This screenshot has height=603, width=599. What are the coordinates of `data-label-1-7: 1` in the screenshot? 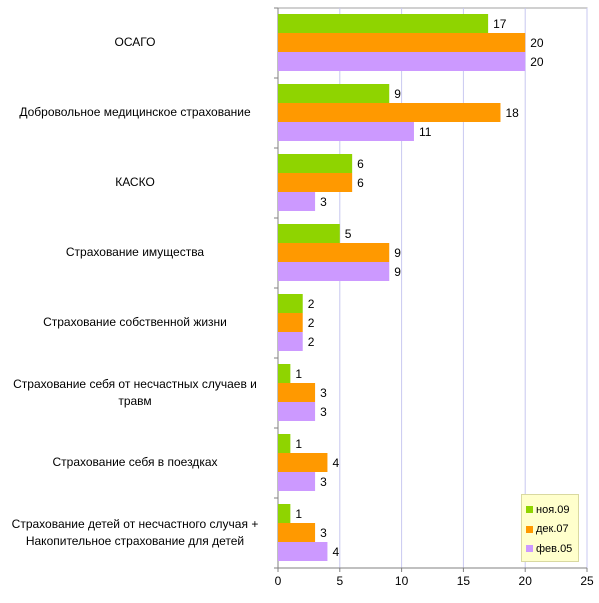 It's located at (298, 444).